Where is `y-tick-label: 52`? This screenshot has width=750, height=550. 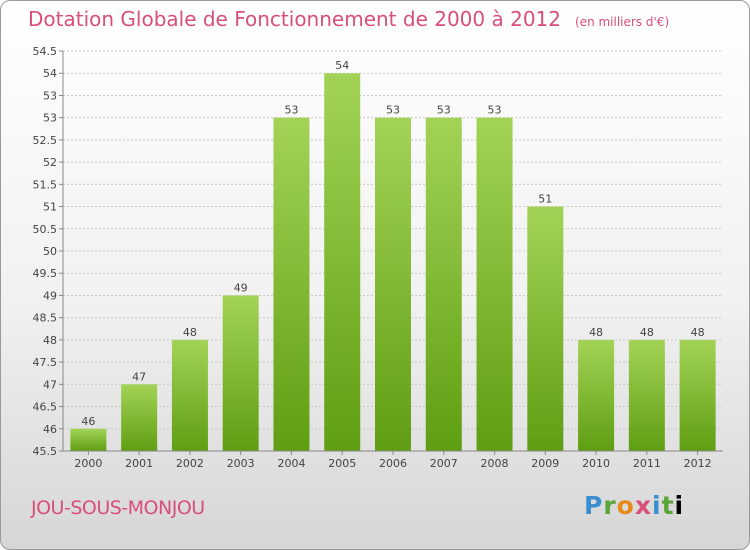
y-tick-label: 52 is located at coordinates (50, 162).